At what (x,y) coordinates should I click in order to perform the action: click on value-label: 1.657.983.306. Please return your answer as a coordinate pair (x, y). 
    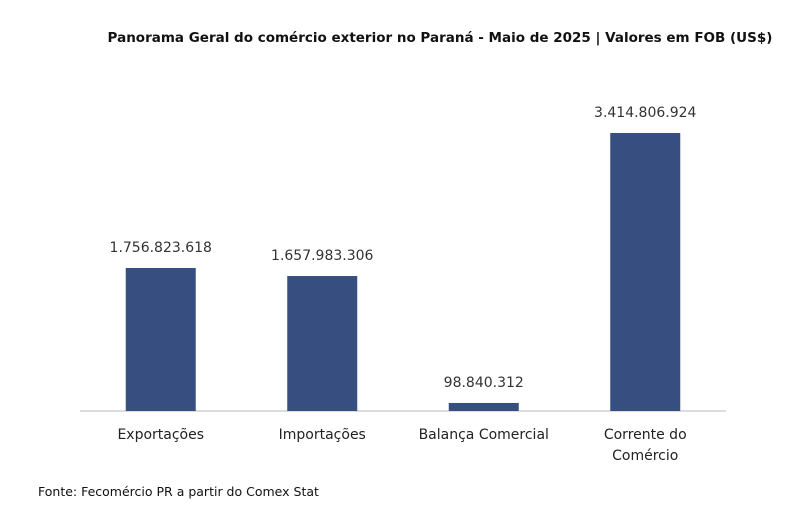
    Looking at the image, I should click on (322, 256).